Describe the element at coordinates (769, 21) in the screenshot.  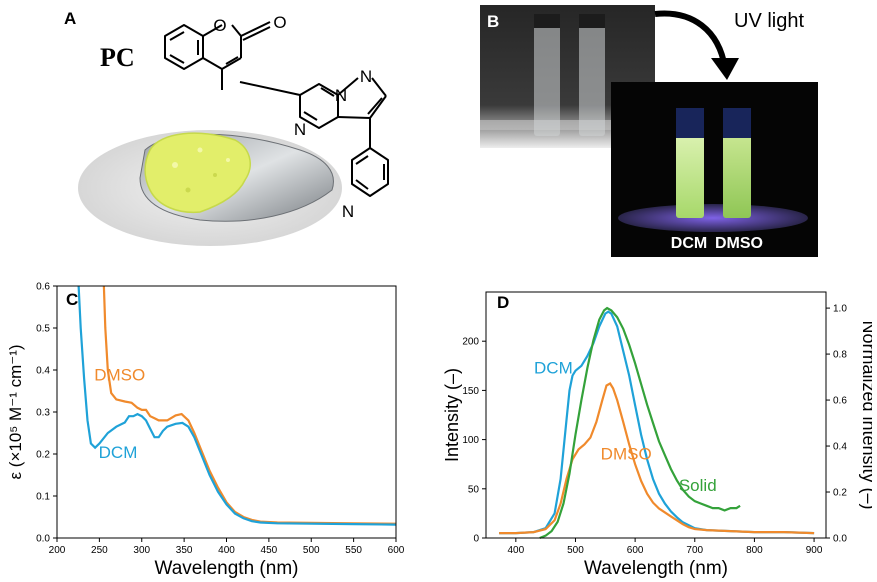
I see `uv-light-label: UV light` at that location.